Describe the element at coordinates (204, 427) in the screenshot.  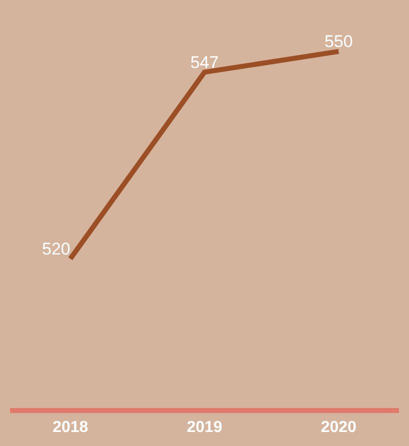
I see `x-tick-label: 2019` at that location.